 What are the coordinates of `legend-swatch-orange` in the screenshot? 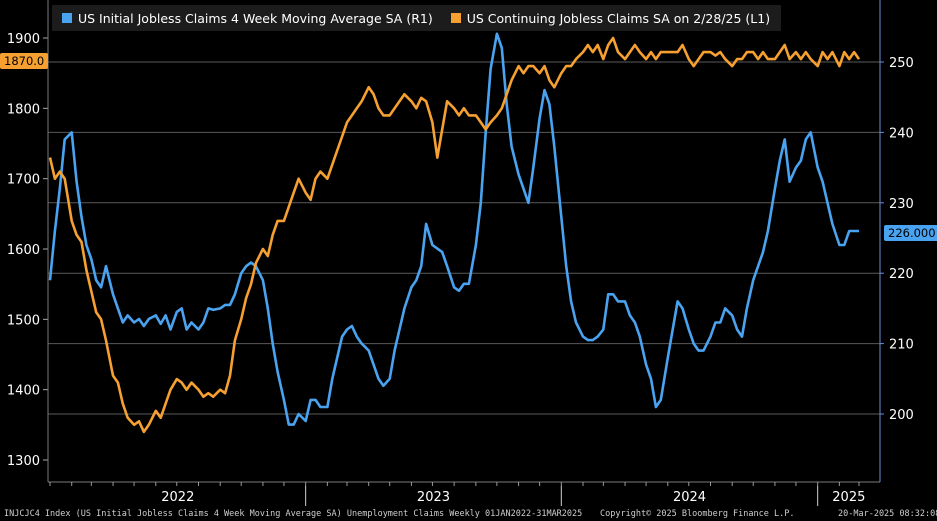 It's located at (455, 18).